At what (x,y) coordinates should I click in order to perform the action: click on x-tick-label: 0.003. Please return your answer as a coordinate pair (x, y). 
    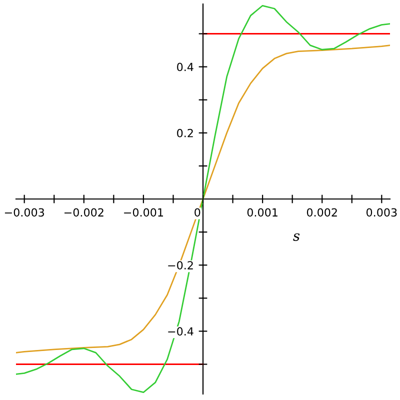
    Looking at the image, I should click on (381, 212).